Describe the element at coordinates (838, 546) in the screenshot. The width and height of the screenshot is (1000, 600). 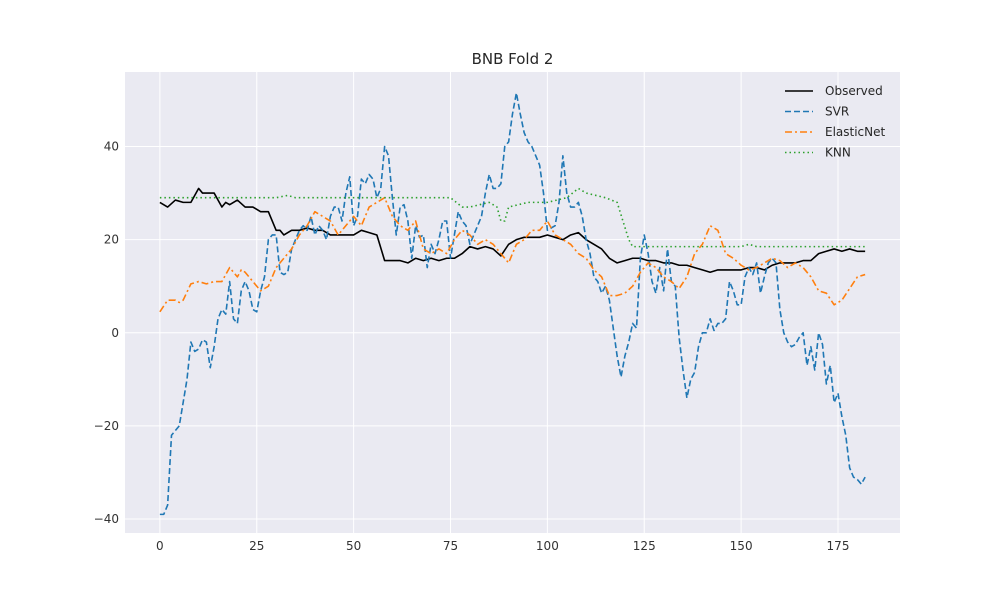
I see `x-tick-label: 175` at that location.